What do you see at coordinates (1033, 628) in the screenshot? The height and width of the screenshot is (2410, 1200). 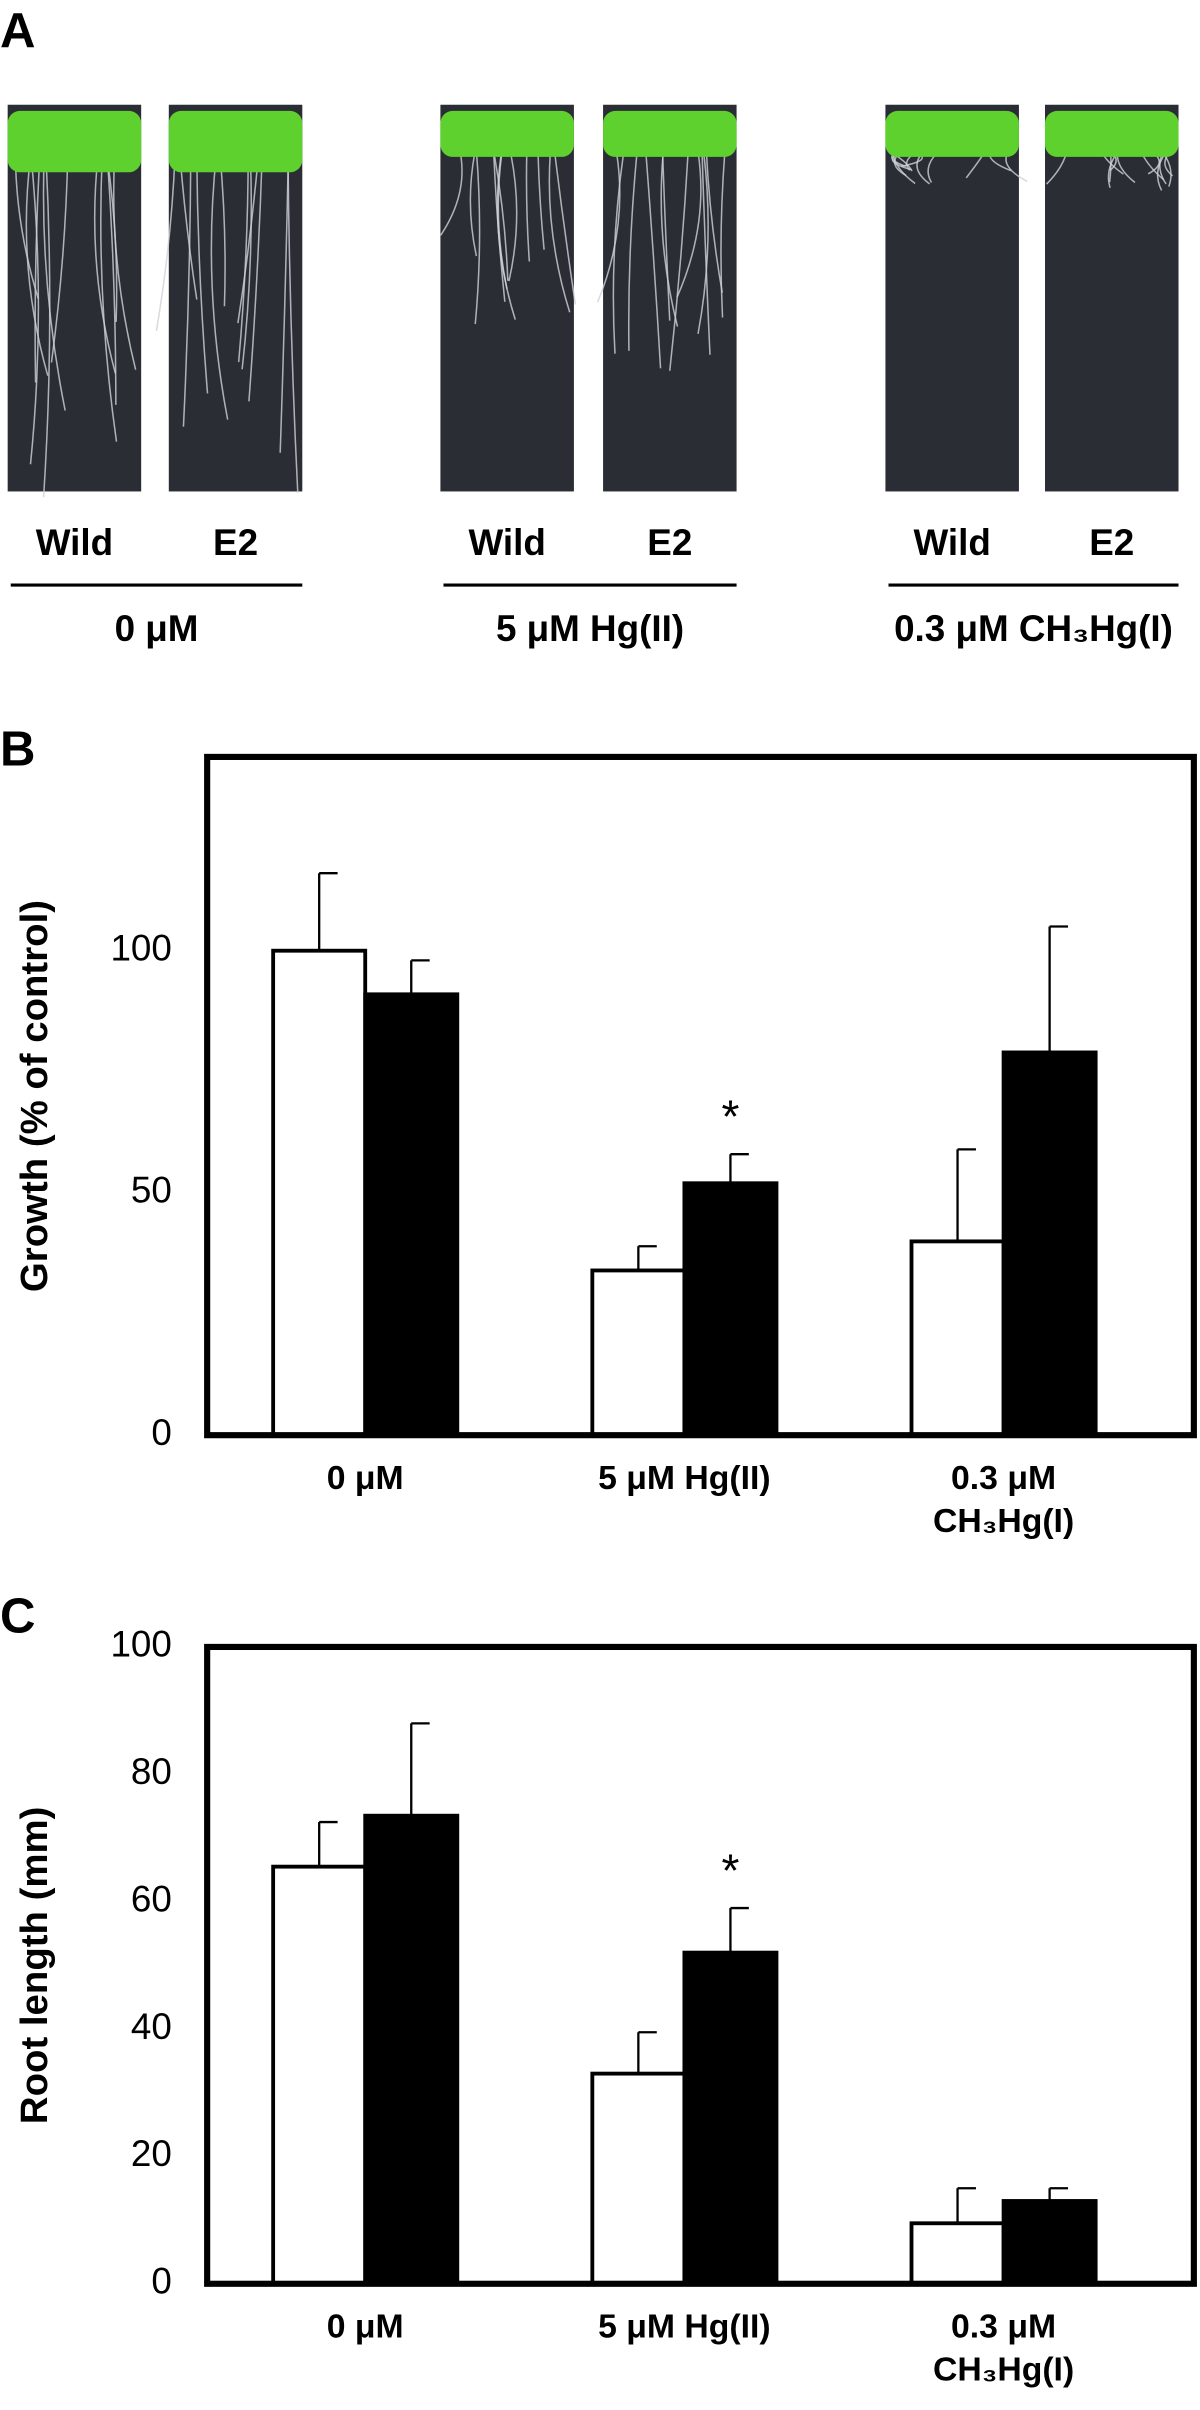 I see `condition-label: 0.3 μM CH₃Hg(I)` at bounding box center [1033, 628].